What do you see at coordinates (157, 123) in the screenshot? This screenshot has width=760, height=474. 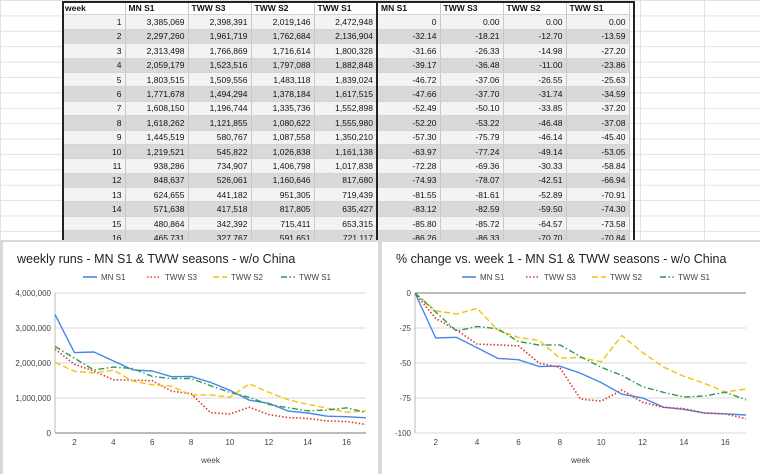 I see `table-cell: 1,618,262` at bounding box center [157, 123].